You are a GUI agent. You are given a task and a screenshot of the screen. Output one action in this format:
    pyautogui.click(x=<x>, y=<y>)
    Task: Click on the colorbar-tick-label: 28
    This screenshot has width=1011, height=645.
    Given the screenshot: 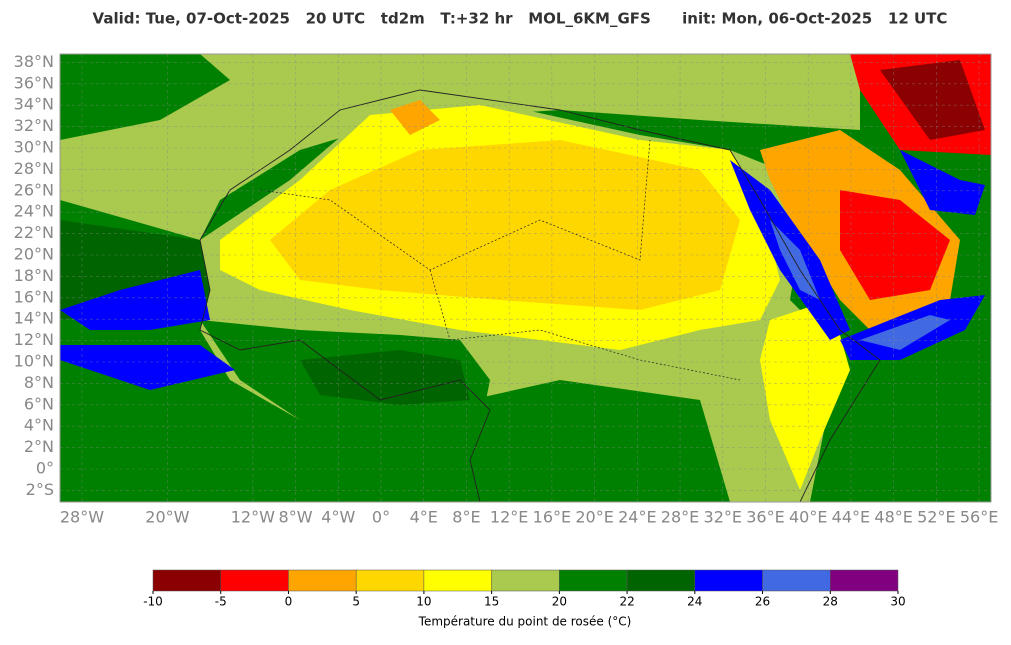 What is the action you would take?
    pyautogui.click(x=830, y=602)
    